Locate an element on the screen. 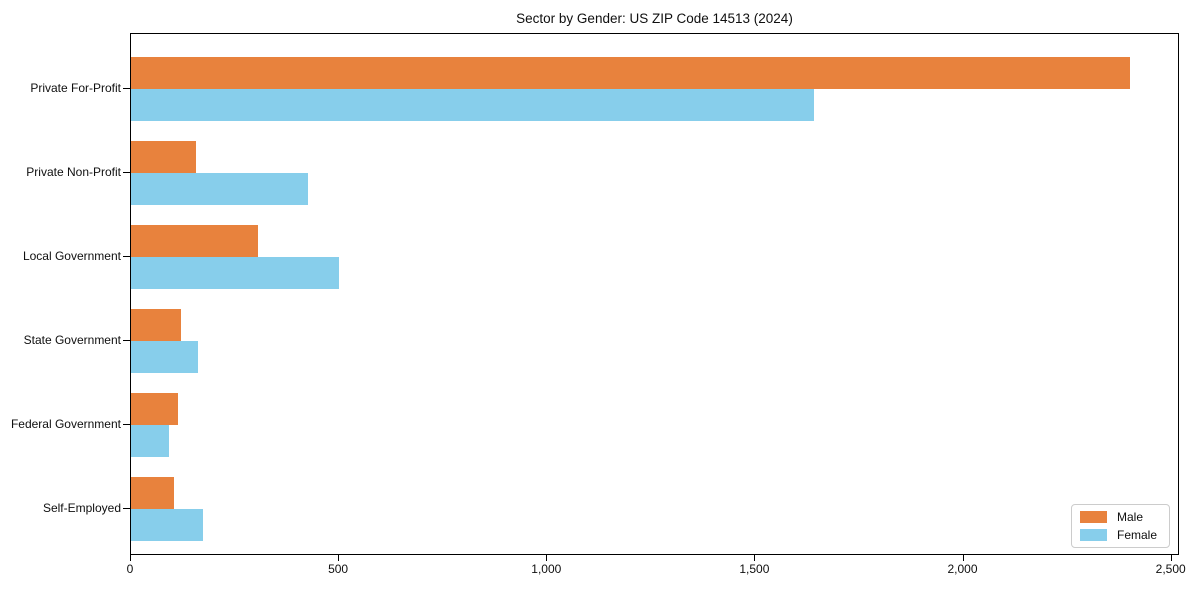  bar-female-private-non-profit is located at coordinates (219, 189).